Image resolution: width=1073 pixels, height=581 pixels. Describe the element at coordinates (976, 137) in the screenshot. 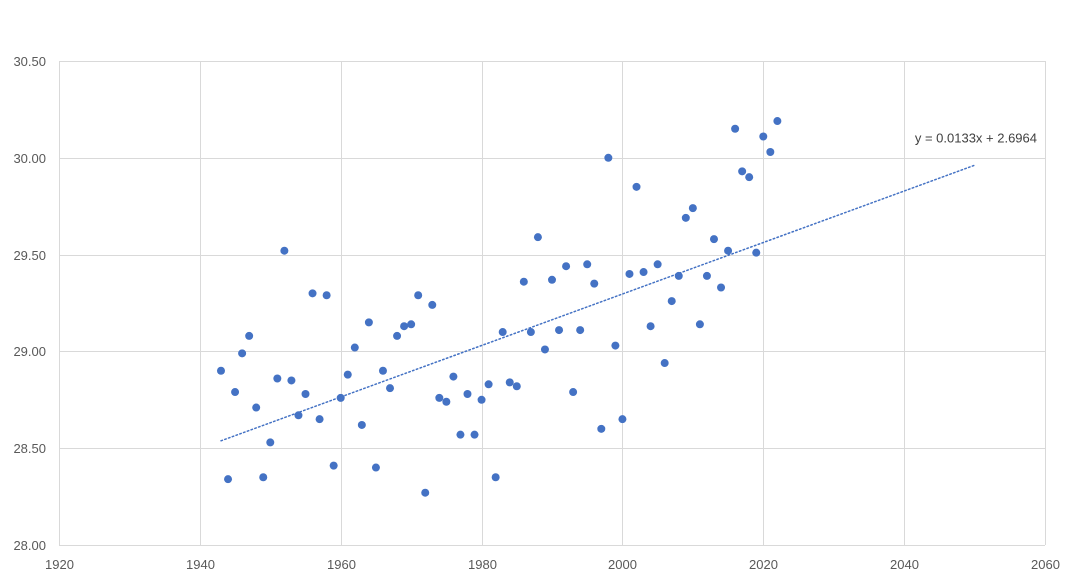

I see `trendline-equation-label: y = 0.0133x + 2.6964` at that location.